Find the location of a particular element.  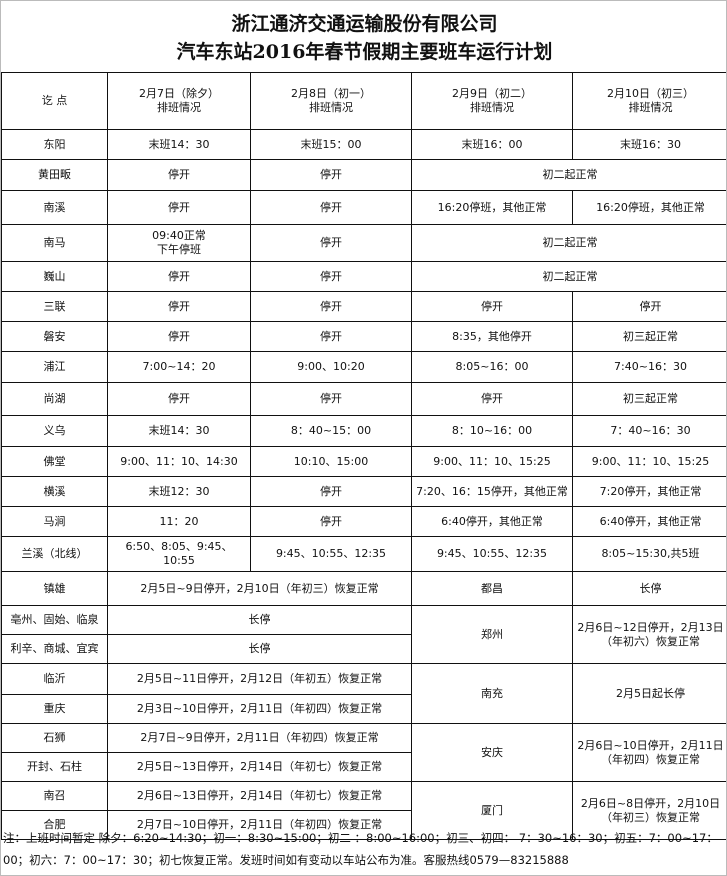

schedule-cell: 9:00、11：10、15:25 is located at coordinates (649, 461).